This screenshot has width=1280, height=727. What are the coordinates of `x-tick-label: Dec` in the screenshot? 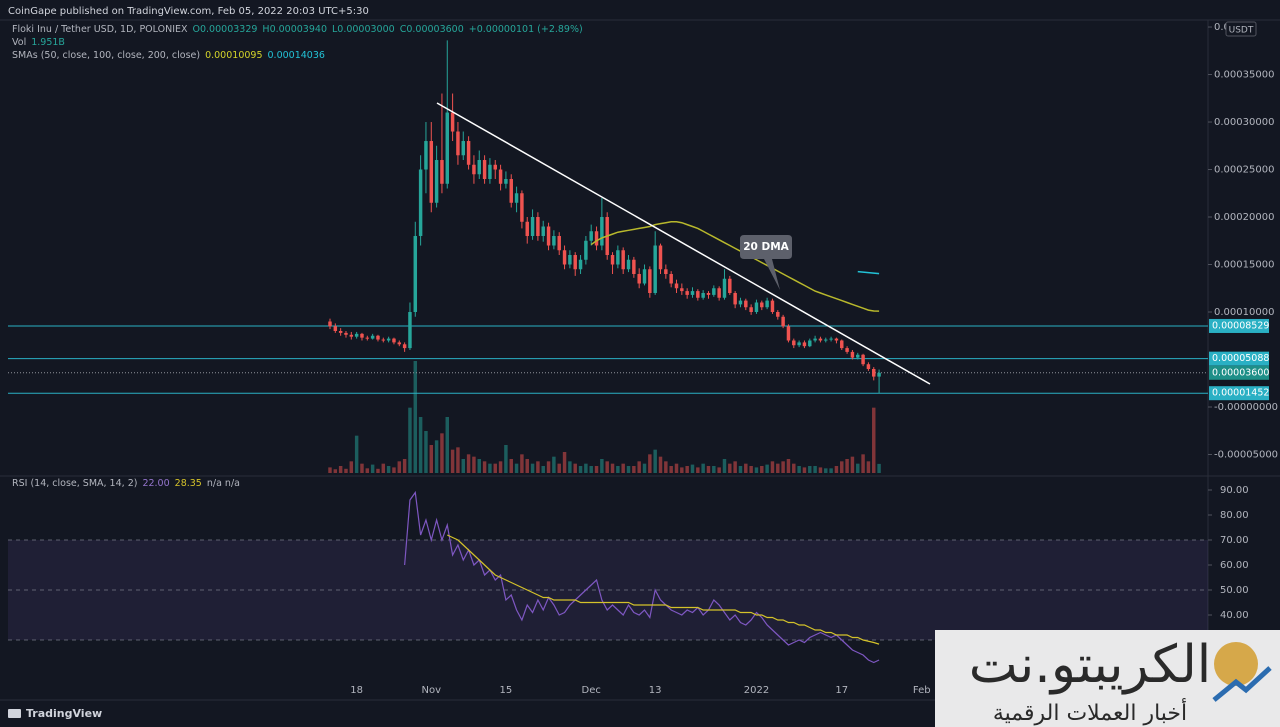 It's located at (591, 690).